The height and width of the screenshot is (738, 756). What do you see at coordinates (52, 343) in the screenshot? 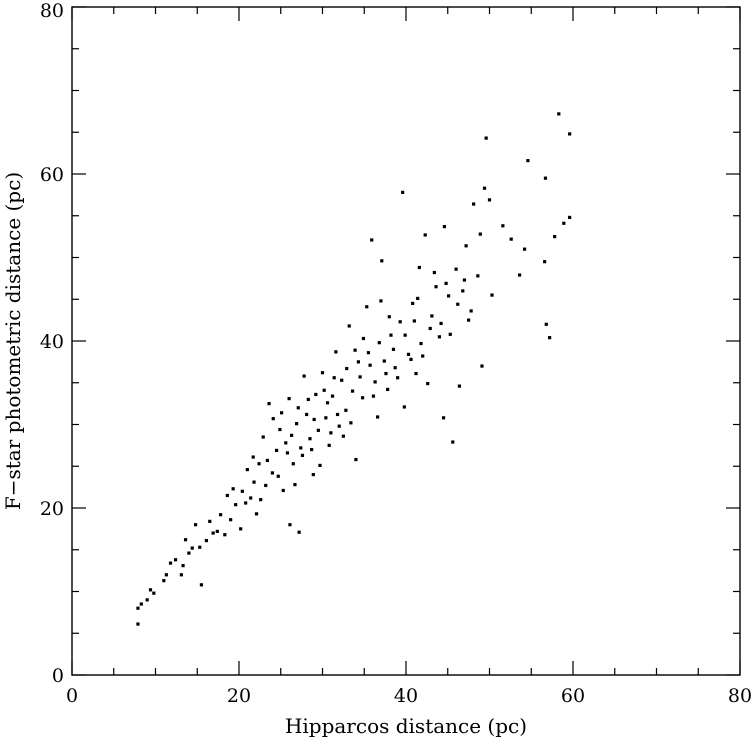
I see `y-tick-labels: 0 20 40 60 80` at bounding box center [52, 343].